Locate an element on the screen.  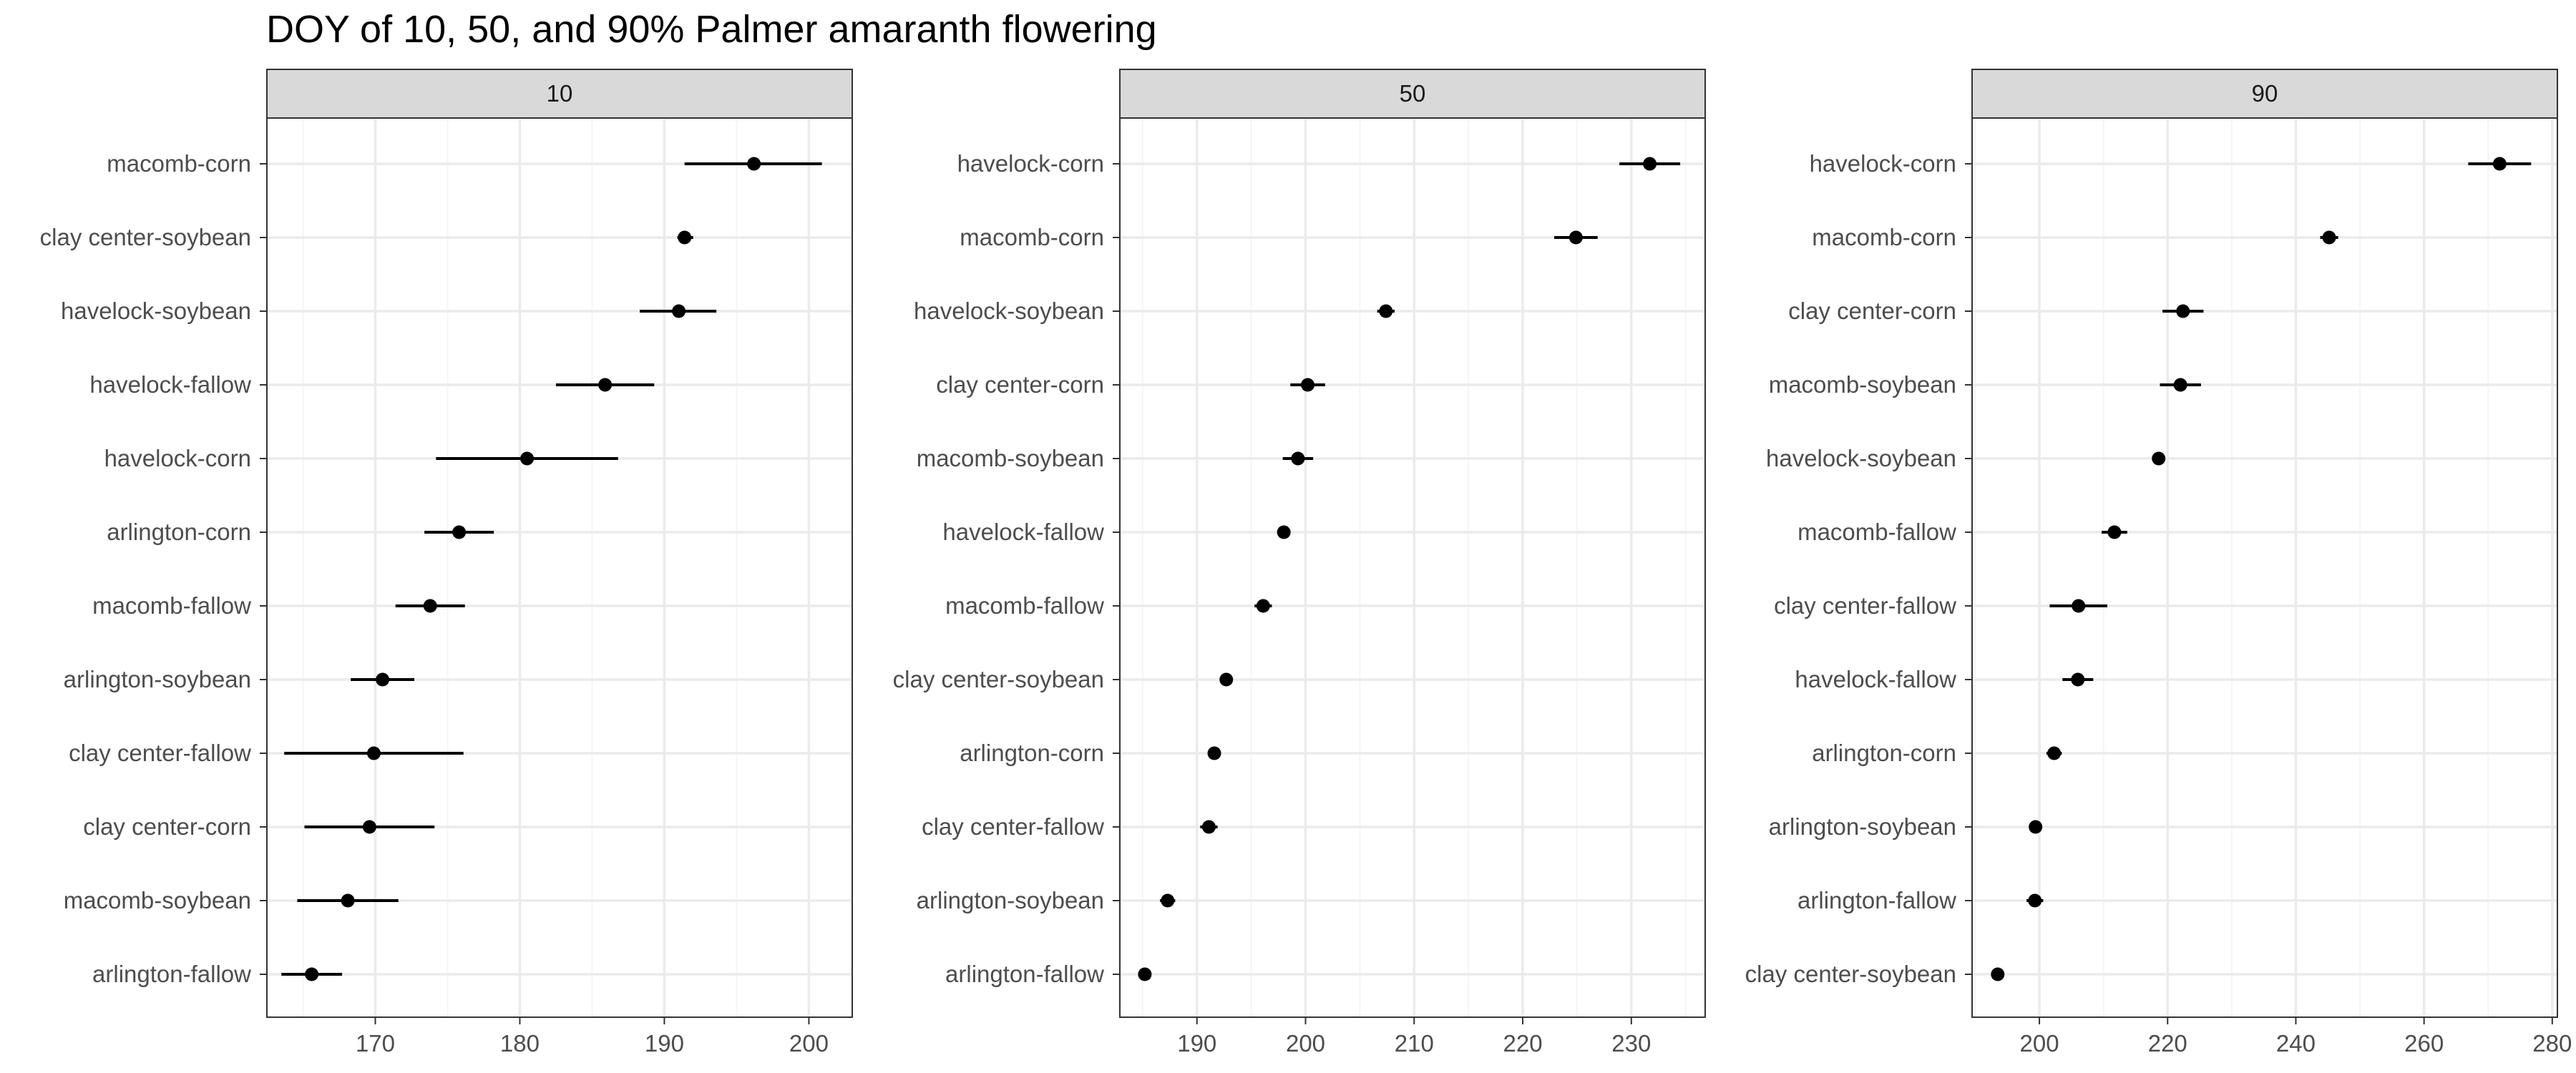
facet-strip-label: 90 is located at coordinates (2265, 93).